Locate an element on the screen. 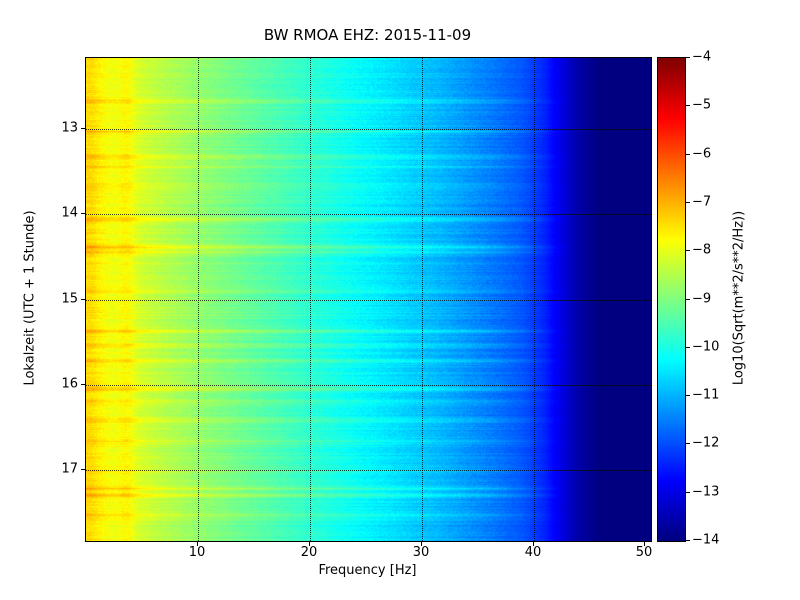 The height and width of the screenshot is (600, 800). colorbar-tick-label: −12 is located at coordinates (706, 443).